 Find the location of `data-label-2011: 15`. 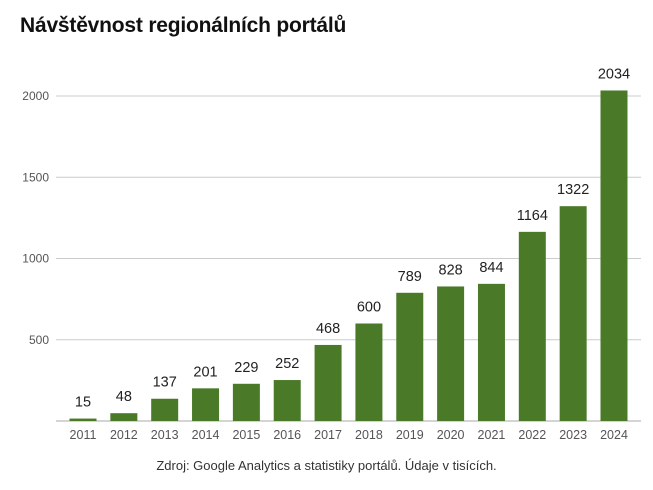

data-label-2011: 15 is located at coordinates (83, 403).